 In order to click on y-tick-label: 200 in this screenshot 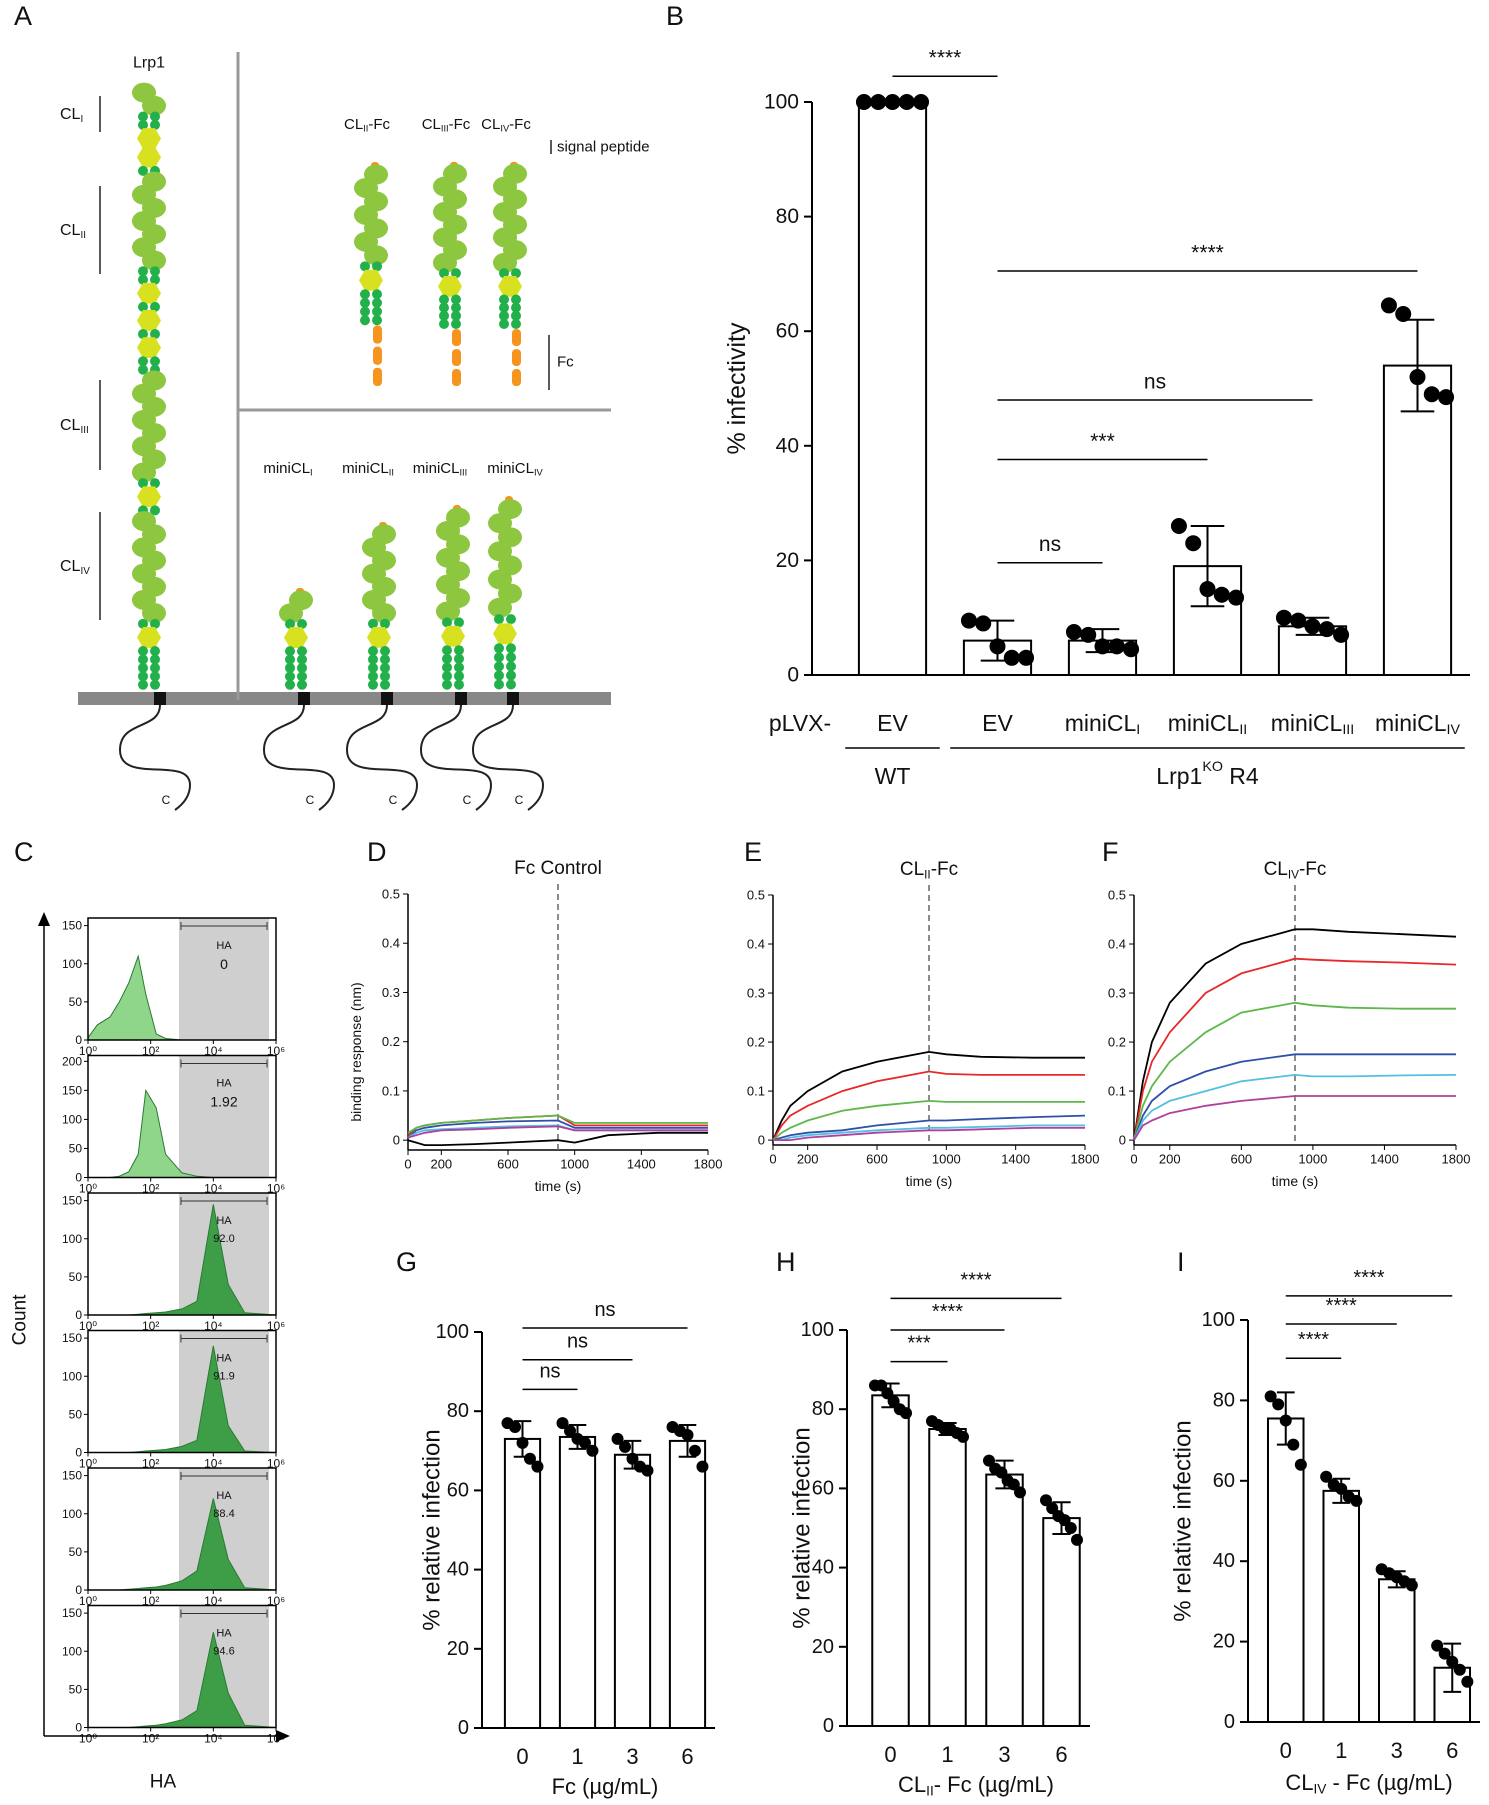, I will do `click(72, 1061)`.